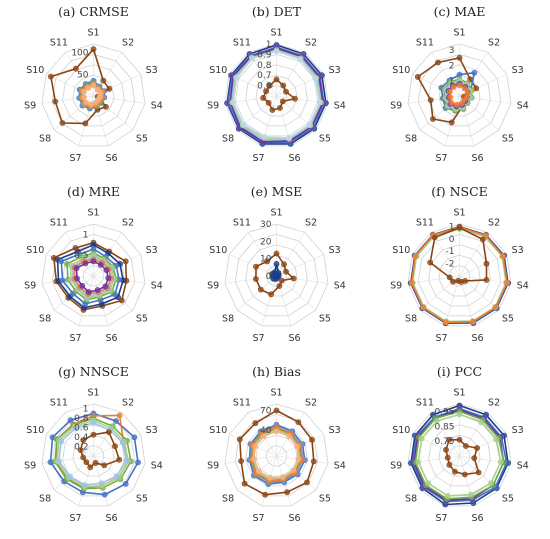  What do you see at coordinates (128, 403) in the screenshot?
I see `spoke-label: S2` at bounding box center [128, 403].